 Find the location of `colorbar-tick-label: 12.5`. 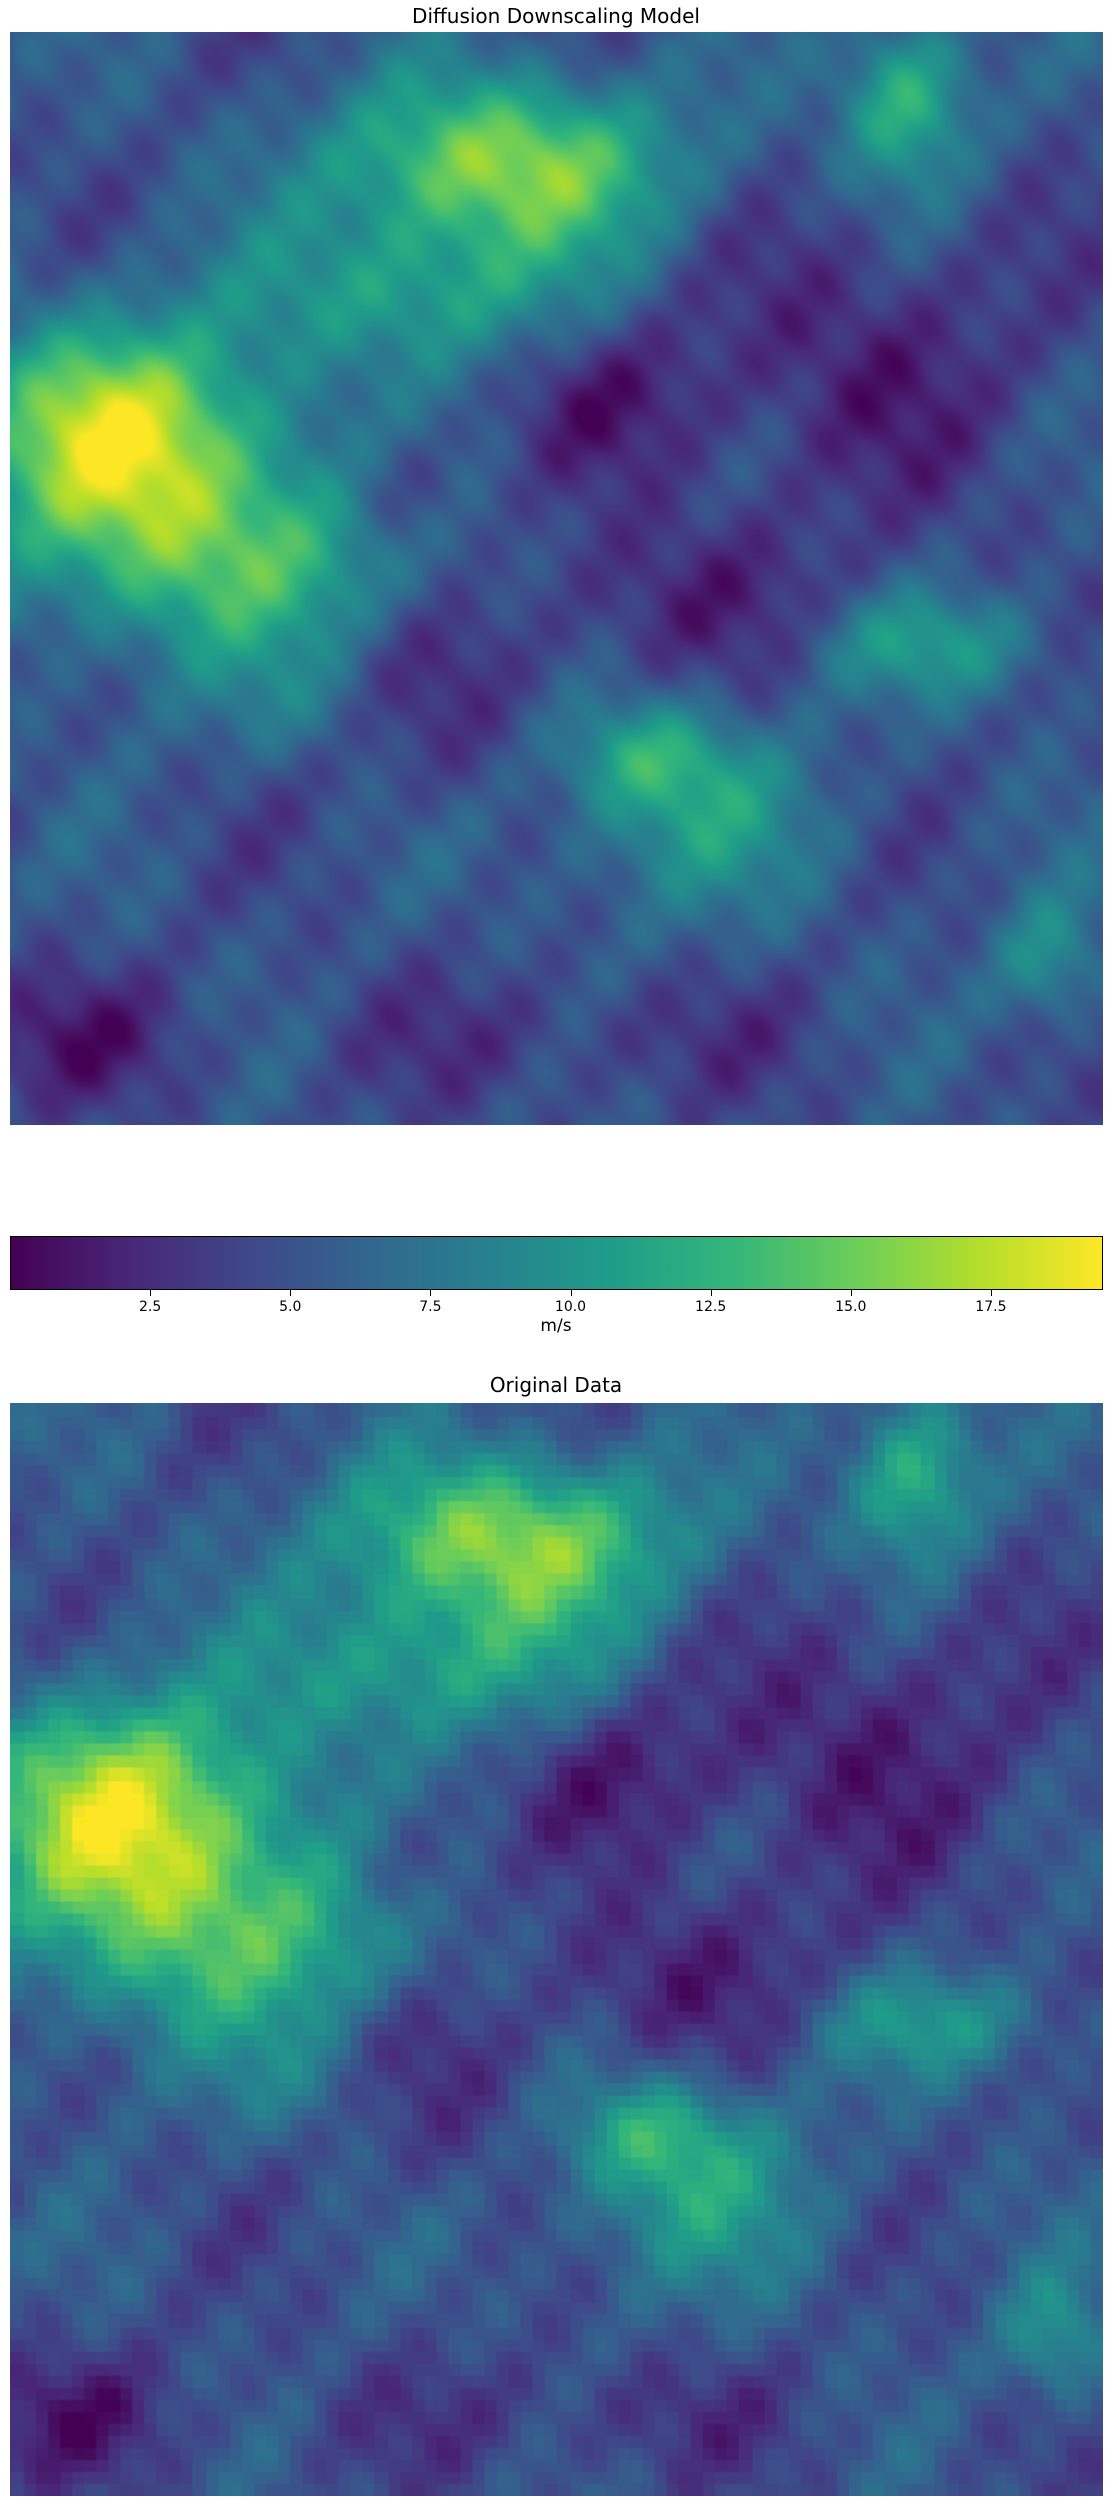

colorbar-tick-label: 12.5 is located at coordinates (711, 1307).